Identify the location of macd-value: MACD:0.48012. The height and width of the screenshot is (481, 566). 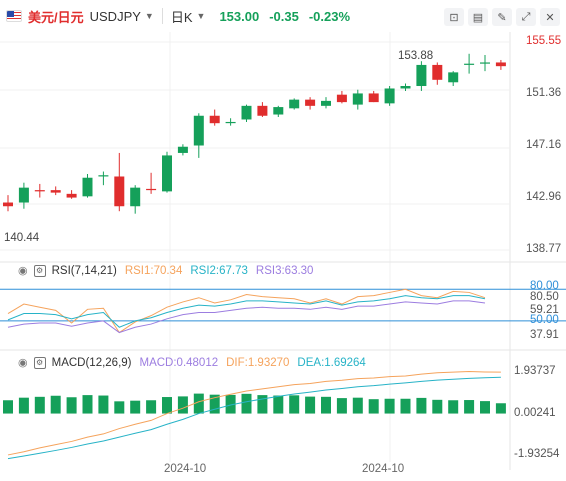
(179, 362).